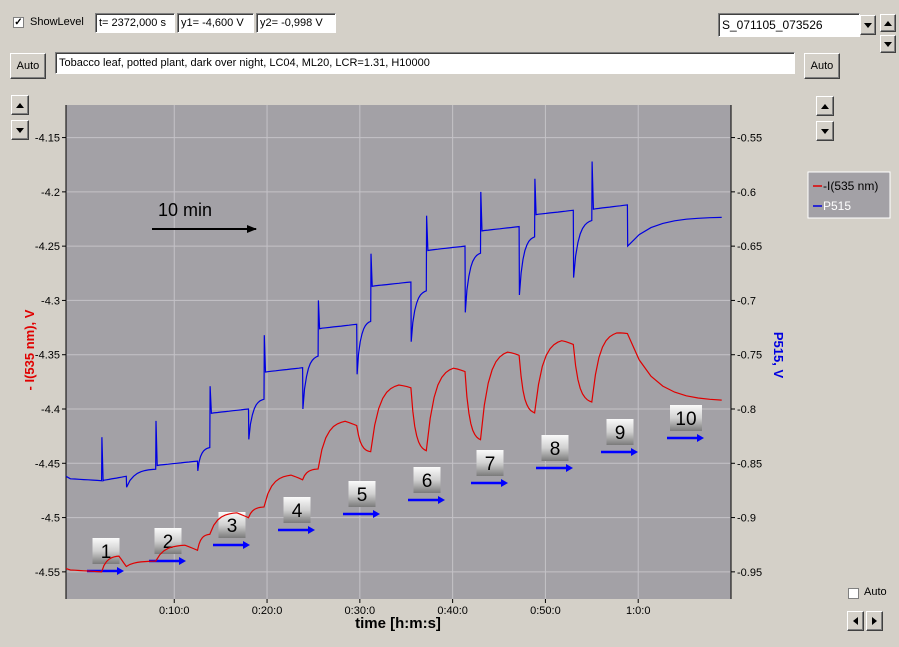  I want to click on arrow-right-icon, so click(874, 621).